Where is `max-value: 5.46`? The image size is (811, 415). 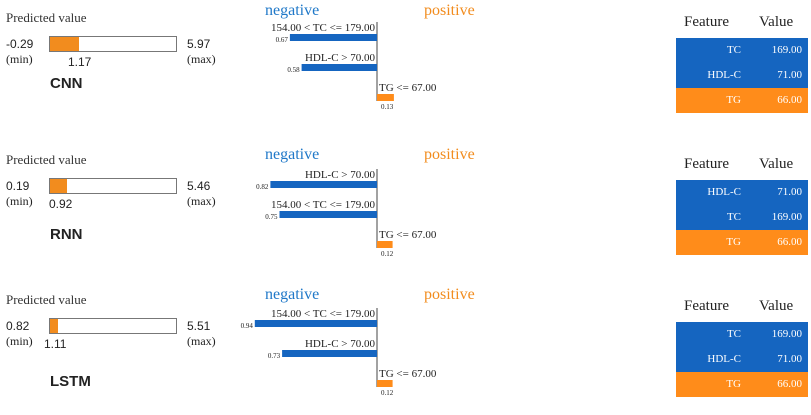
max-value: 5.46 is located at coordinates (199, 186).